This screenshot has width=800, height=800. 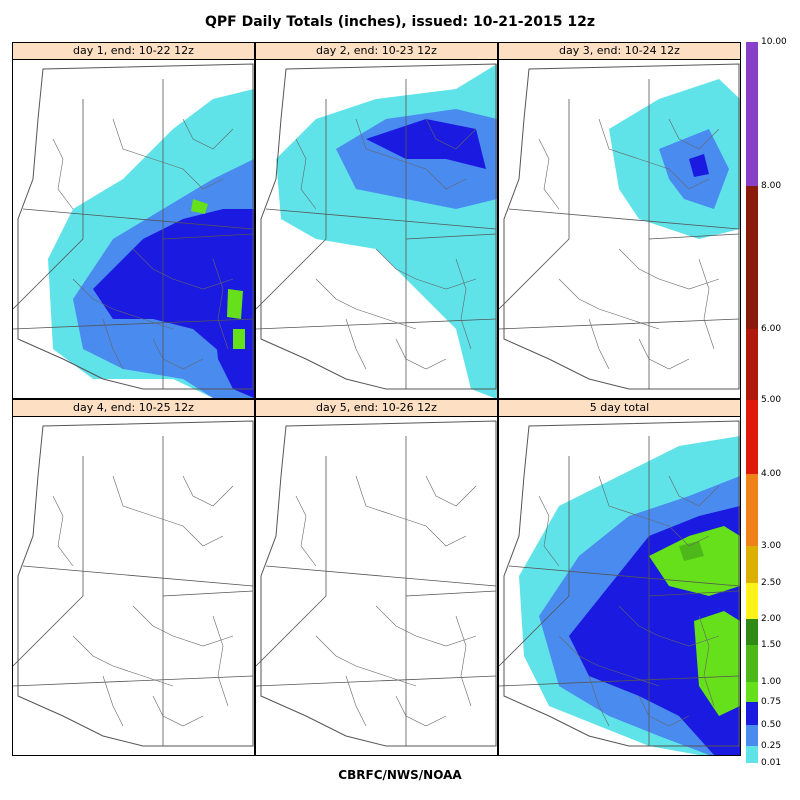 I want to click on forecast-panel: day 2, end: 10-23 12z, so click(x=376, y=220).